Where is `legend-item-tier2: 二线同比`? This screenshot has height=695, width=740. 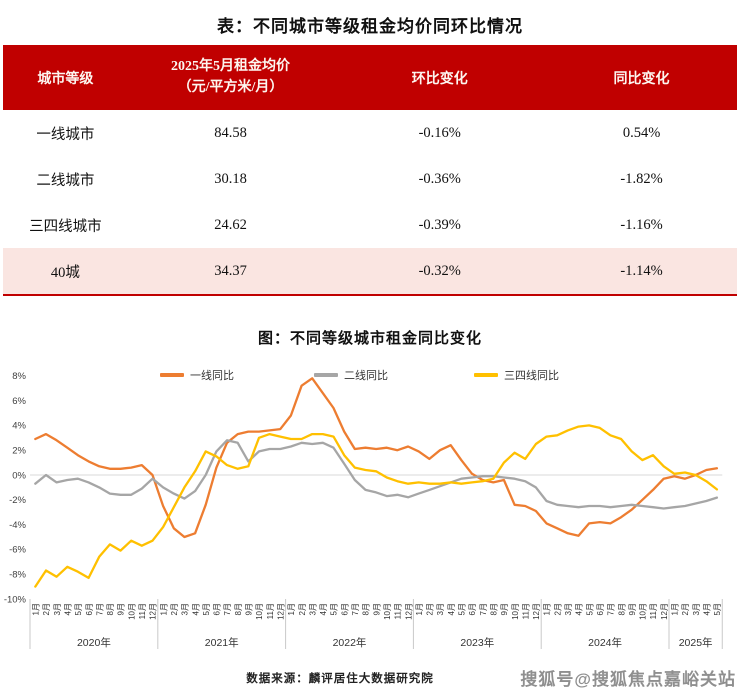 legend-item-tier2: 二线同比 is located at coordinates (351, 375).